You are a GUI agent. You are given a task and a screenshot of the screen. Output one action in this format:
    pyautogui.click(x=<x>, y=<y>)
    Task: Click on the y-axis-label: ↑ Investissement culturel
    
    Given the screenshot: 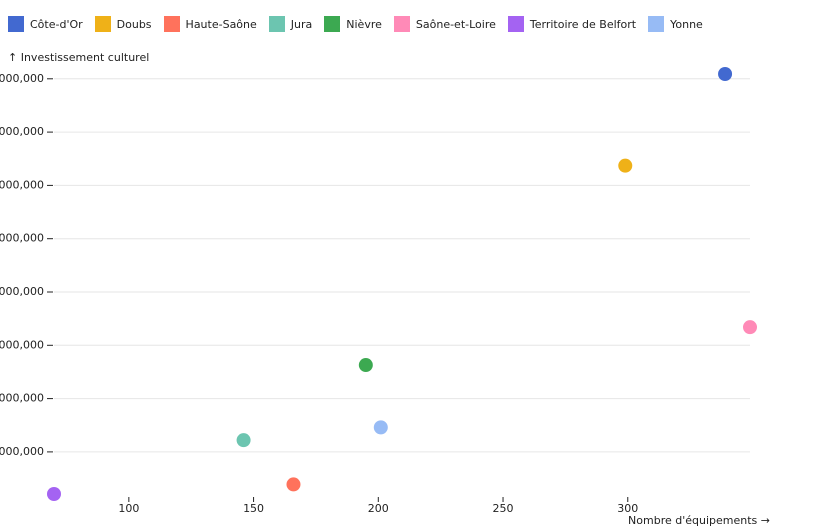 What is the action you would take?
    pyautogui.click(x=78, y=57)
    